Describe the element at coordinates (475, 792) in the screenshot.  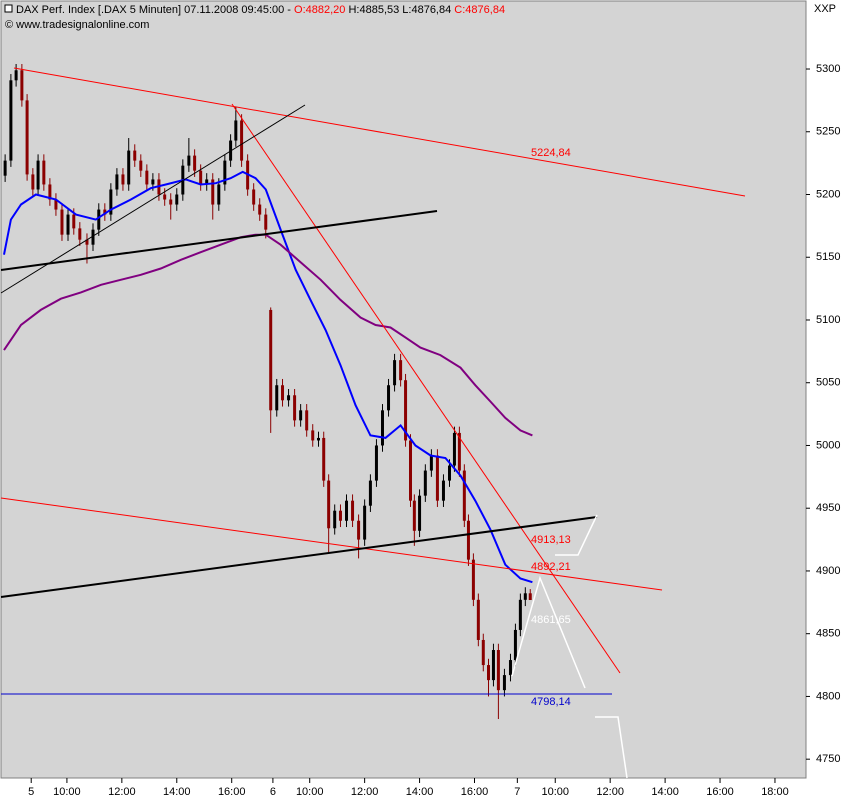
I see `x-tick-label: 16:00` at that location.